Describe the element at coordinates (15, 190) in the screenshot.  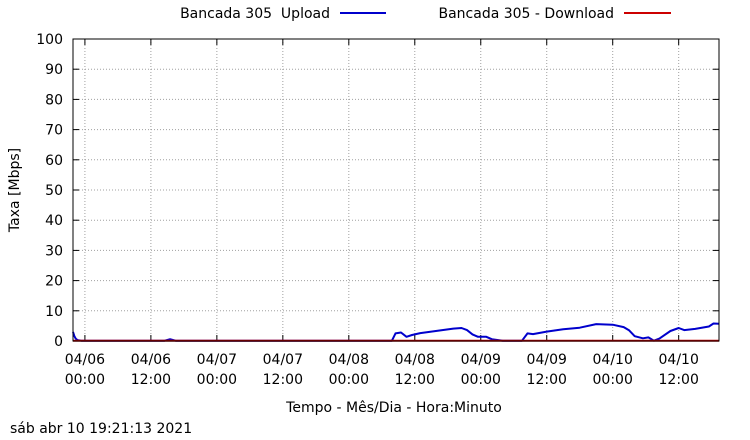
I see `y-axis-title: Taxa [Mbps]` at that location.